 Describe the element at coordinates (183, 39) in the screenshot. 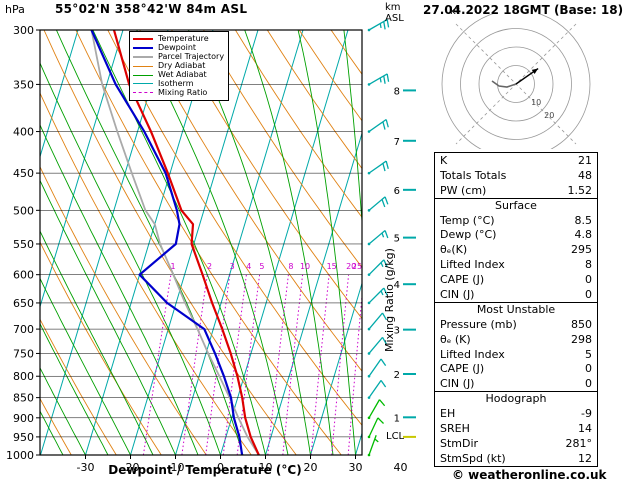

I see `legend-label: Temperature` at that location.